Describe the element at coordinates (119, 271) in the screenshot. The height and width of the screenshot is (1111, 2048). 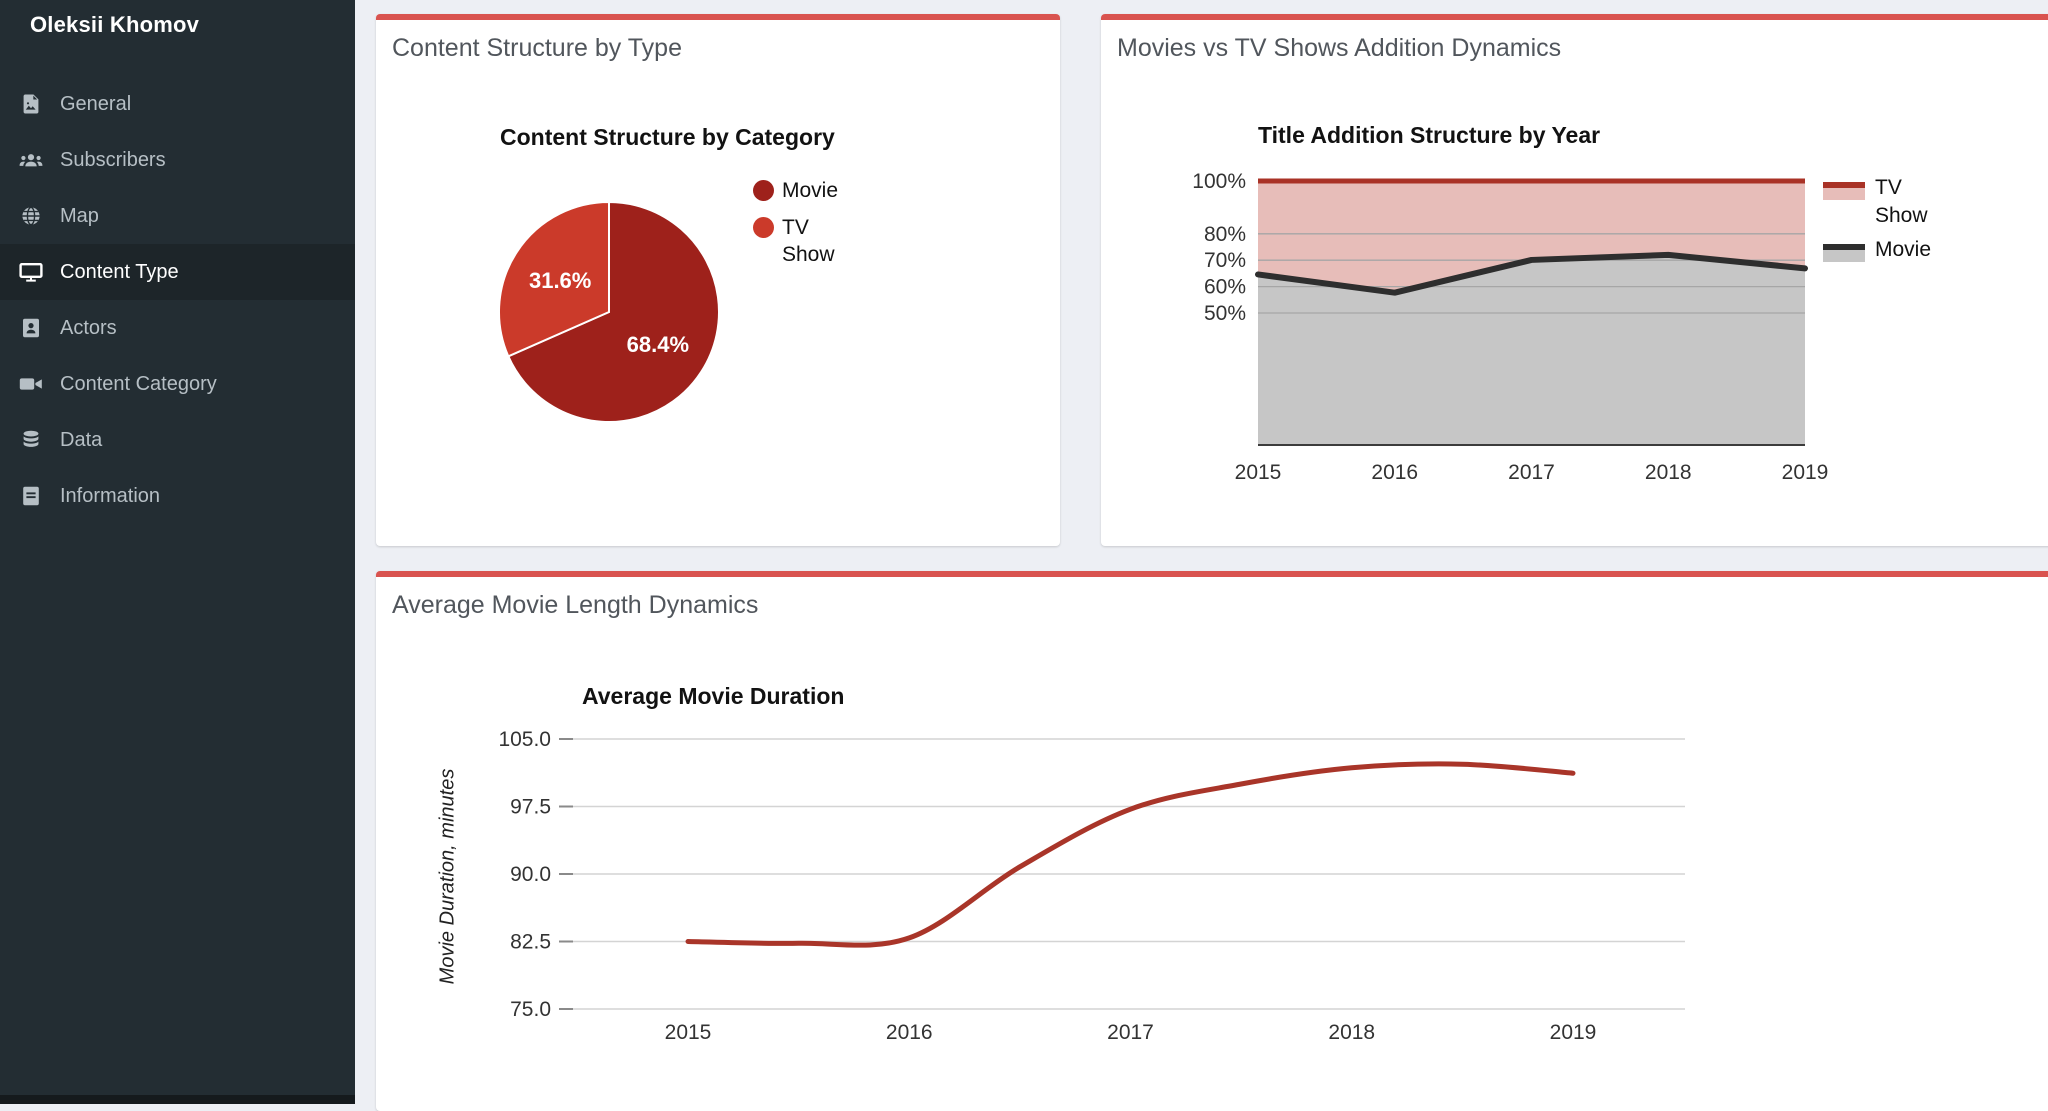
I see `sidebar-item-label: Content Type` at that location.